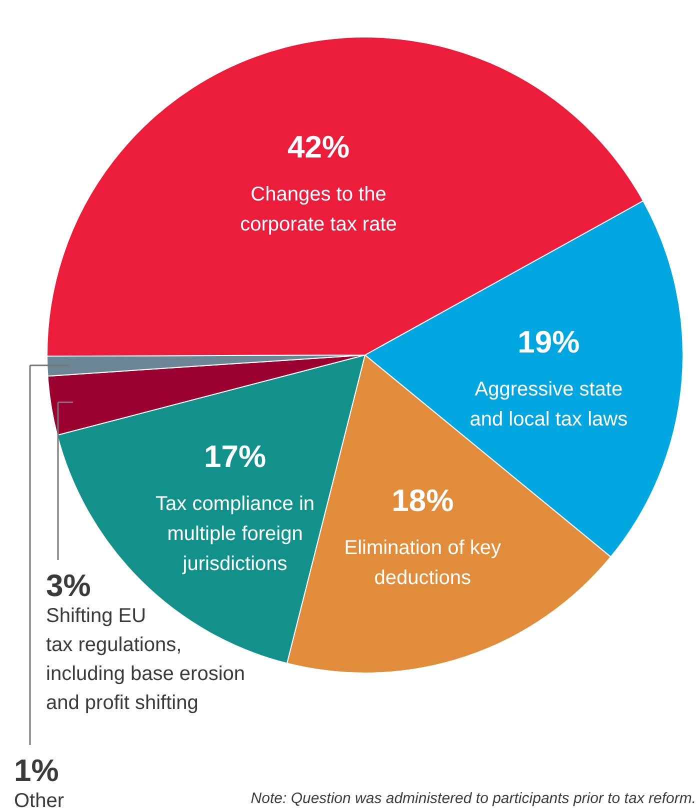 The image size is (698, 812). I want to click on slice-label: Aggressive state and local tax laws, so click(549, 404).